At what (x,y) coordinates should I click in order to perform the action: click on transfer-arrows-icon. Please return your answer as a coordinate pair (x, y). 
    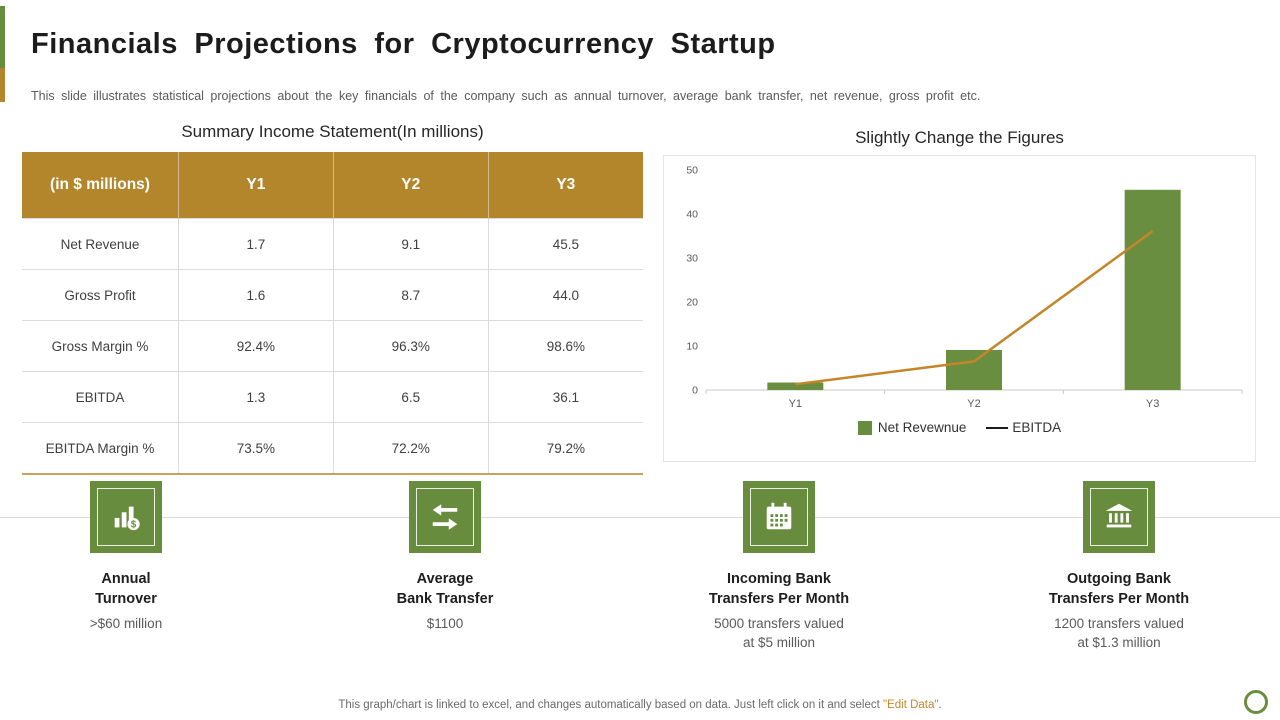
    Looking at the image, I should click on (445, 517).